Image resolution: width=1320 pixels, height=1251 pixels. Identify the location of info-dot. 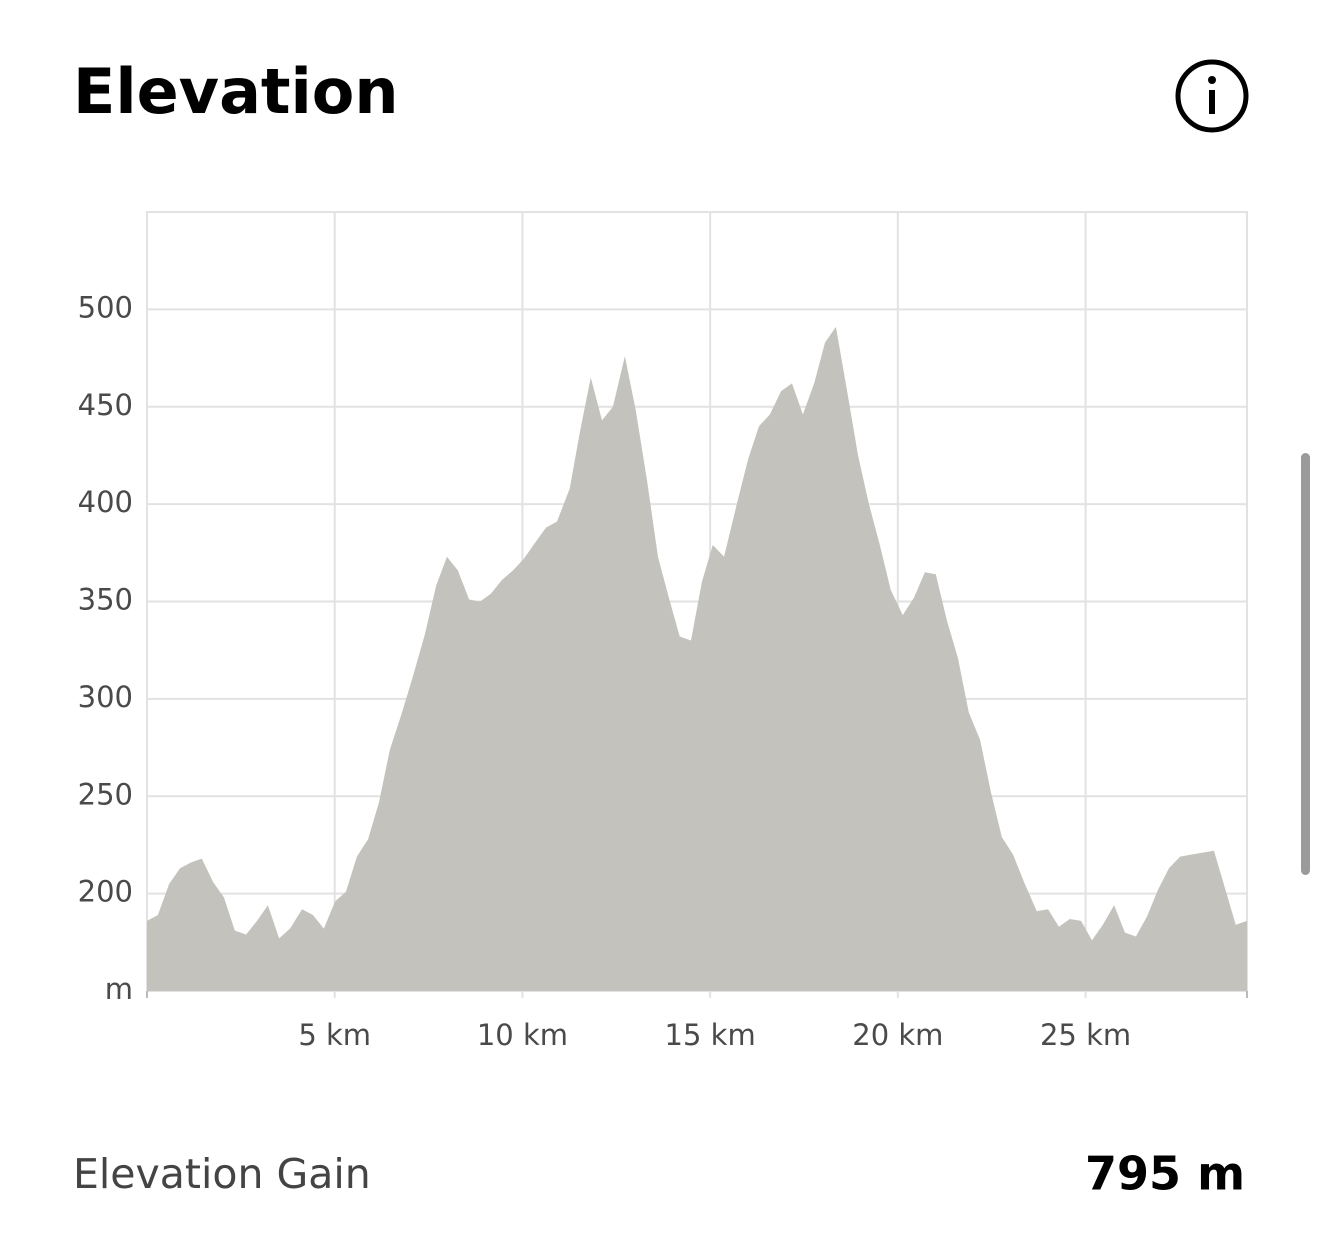
(1212, 80).